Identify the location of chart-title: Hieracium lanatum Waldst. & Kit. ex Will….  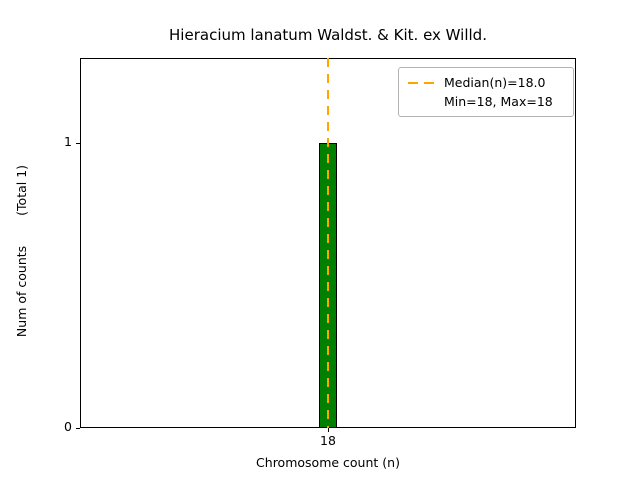
(328, 35).